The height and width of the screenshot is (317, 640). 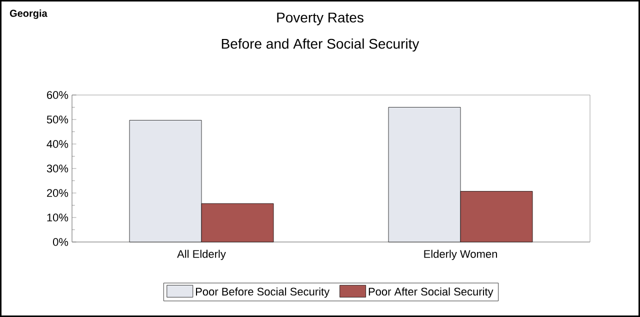 I want to click on x-tick-label: All Elderly, so click(x=201, y=255).